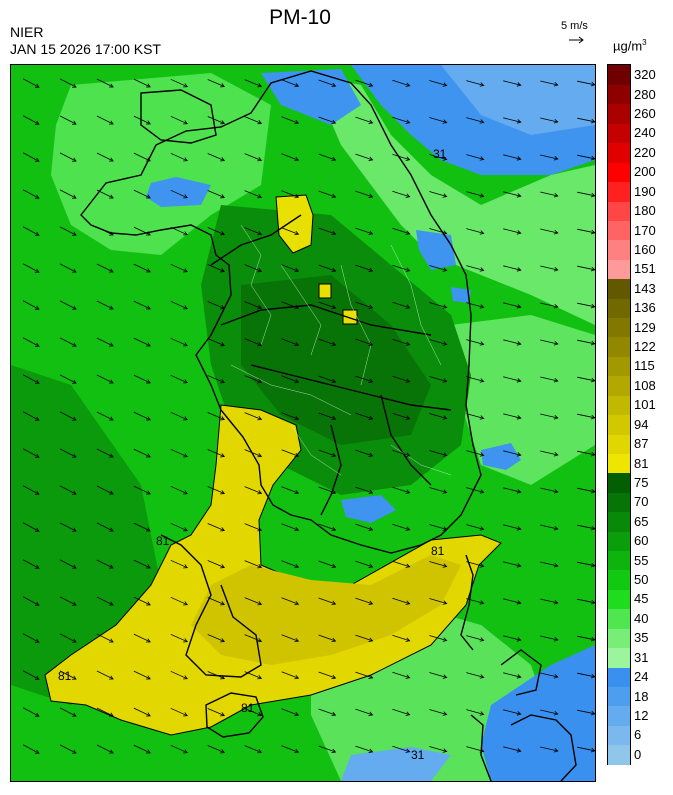 Image resolution: width=673 pixels, height=795 pixels. Describe the element at coordinates (163, 541) in the screenshot. I see `contour-label: 81` at that location.